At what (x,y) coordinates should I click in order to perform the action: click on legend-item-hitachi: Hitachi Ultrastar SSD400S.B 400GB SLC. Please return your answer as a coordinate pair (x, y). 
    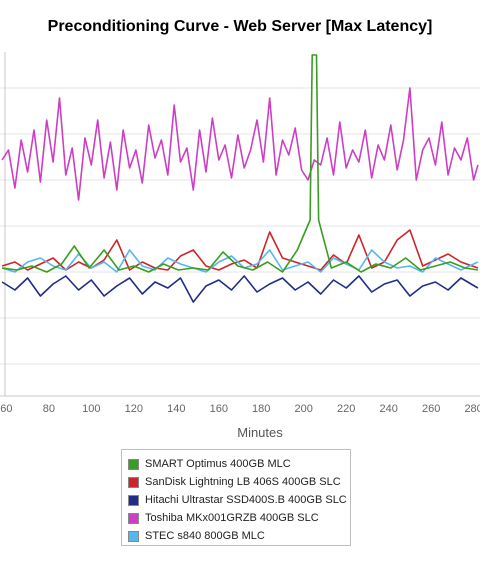
    Looking at the image, I should click on (237, 500).